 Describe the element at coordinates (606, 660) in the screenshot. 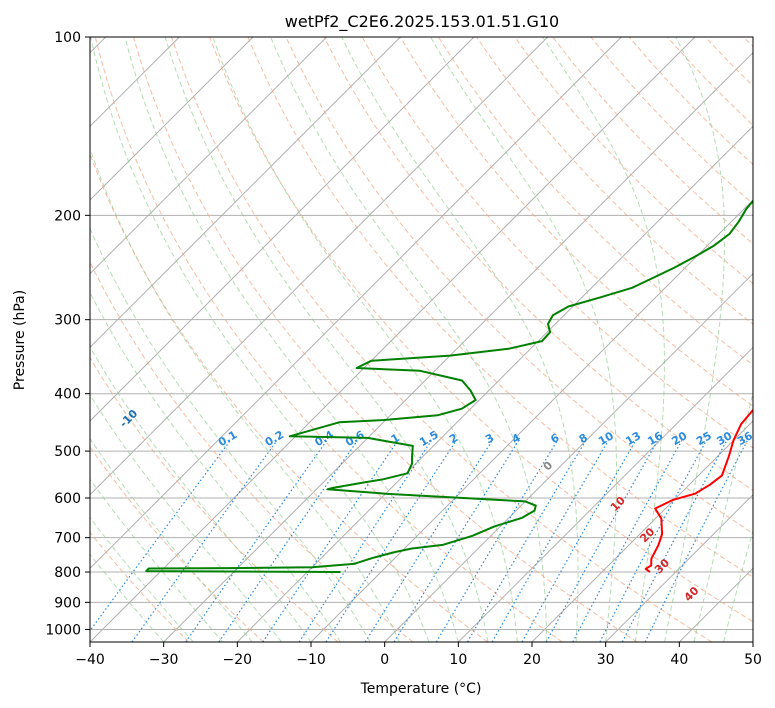

I see `x-tick-label: 30` at that location.